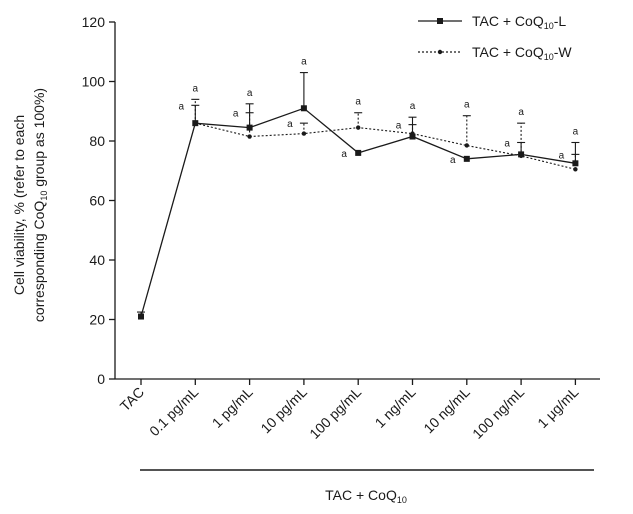 The height and width of the screenshot is (514, 633). Describe the element at coordinates (250, 93) in the screenshot. I see `sig-letter-top-2: a` at that location.